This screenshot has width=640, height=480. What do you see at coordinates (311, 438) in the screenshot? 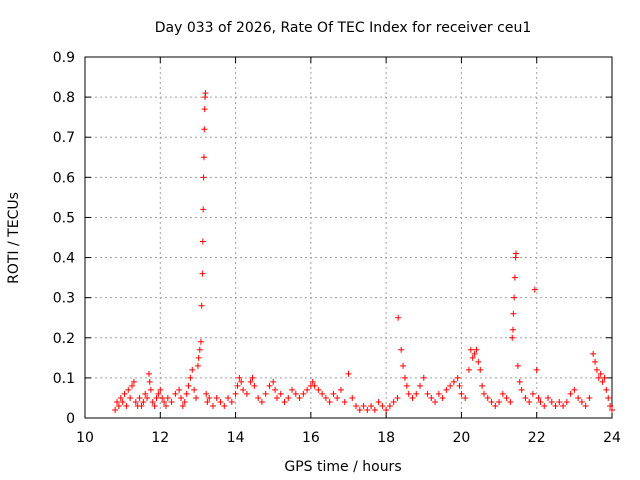
I see `x-tick-label: 16` at bounding box center [311, 438].